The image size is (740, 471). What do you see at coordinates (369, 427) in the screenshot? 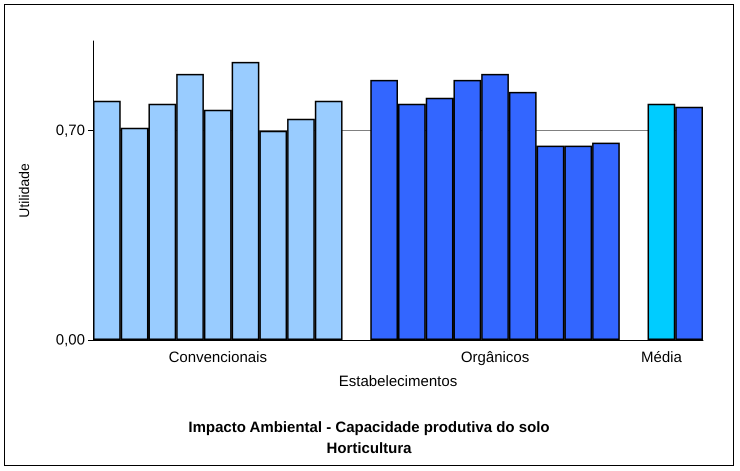
I see `text: Impacto Ambiental - Capacidade produtiva do solo` at bounding box center [369, 427].